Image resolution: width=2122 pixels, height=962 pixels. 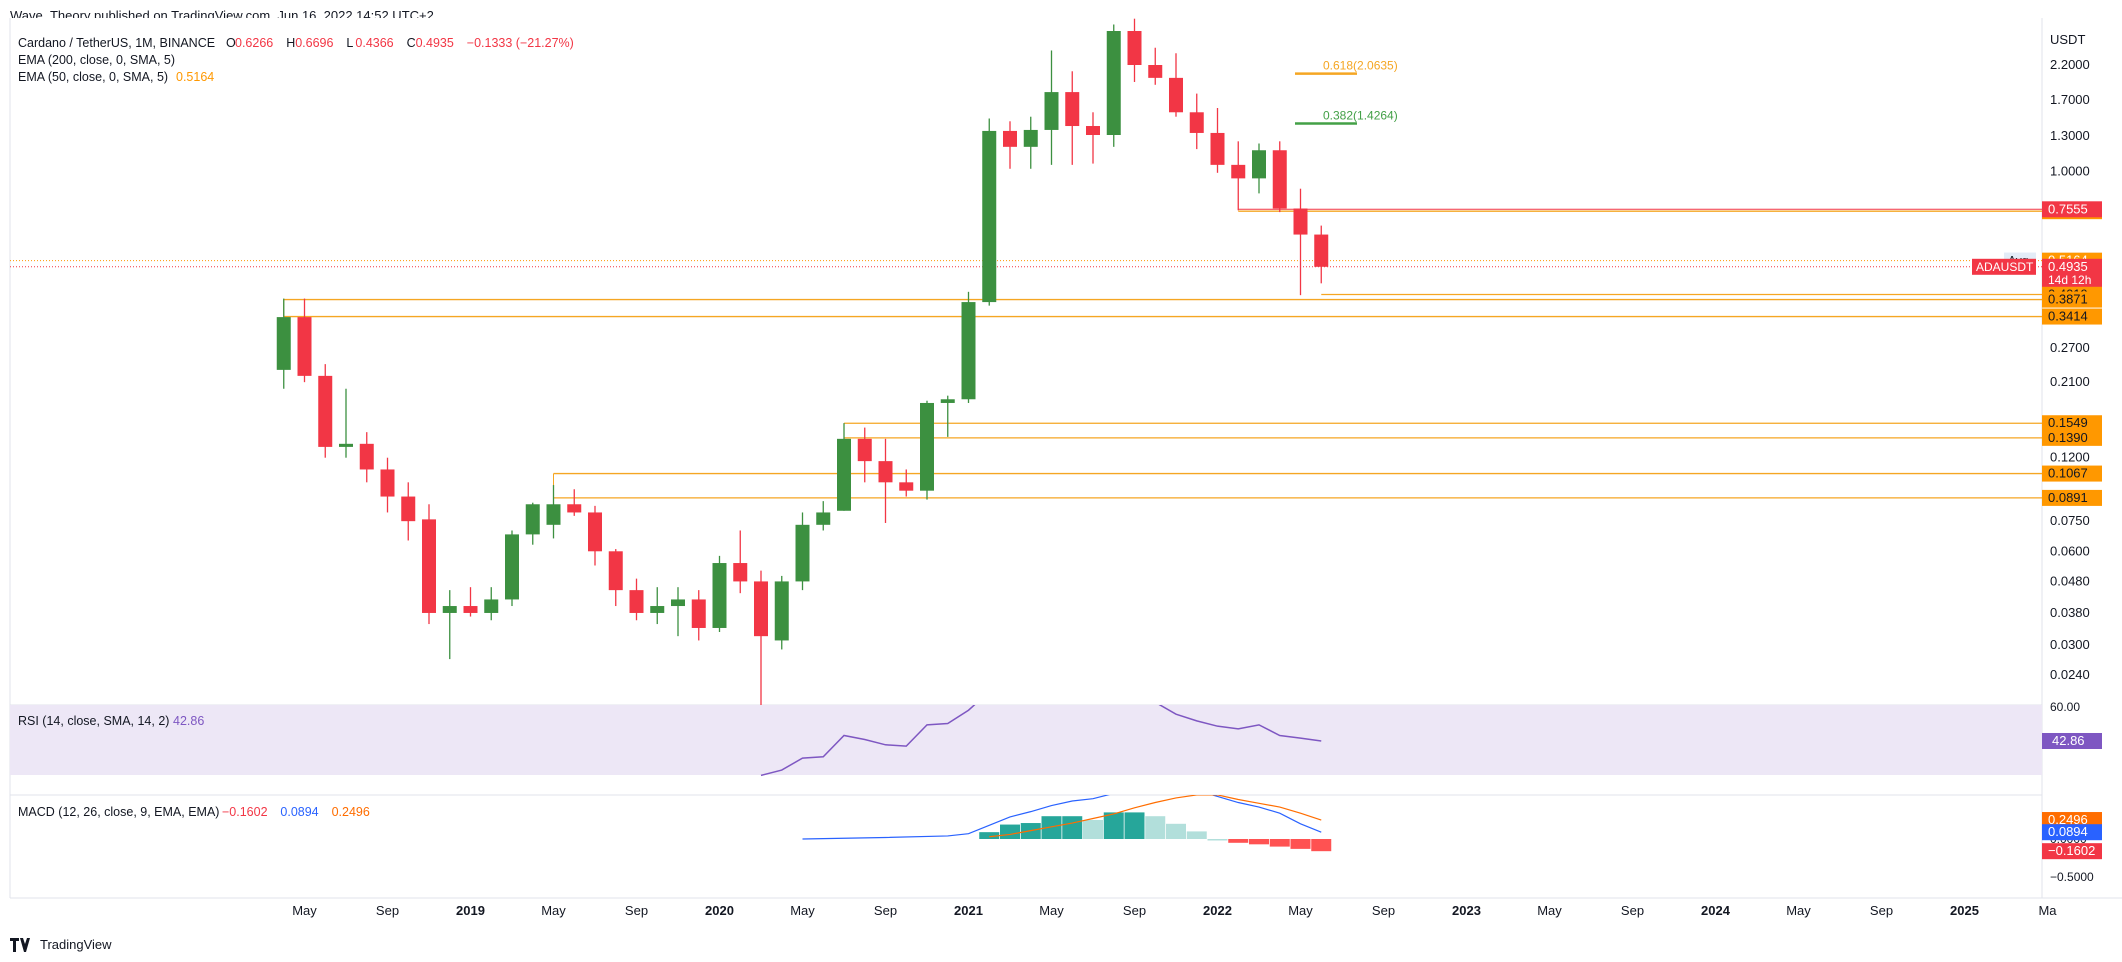 What do you see at coordinates (1041, 741) in the screenshot?
I see `rsi-line` at bounding box center [1041, 741].